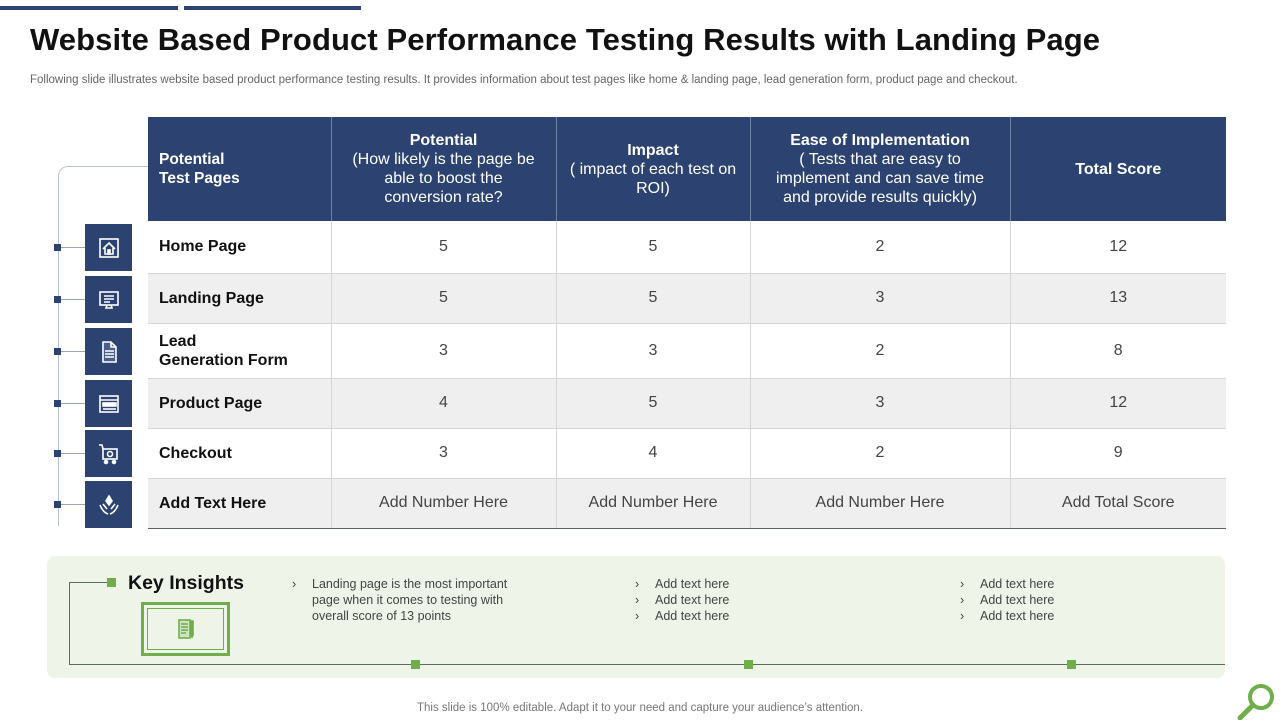 The height and width of the screenshot is (720, 1280). I want to click on cell-page: Add Text Here, so click(239, 503).